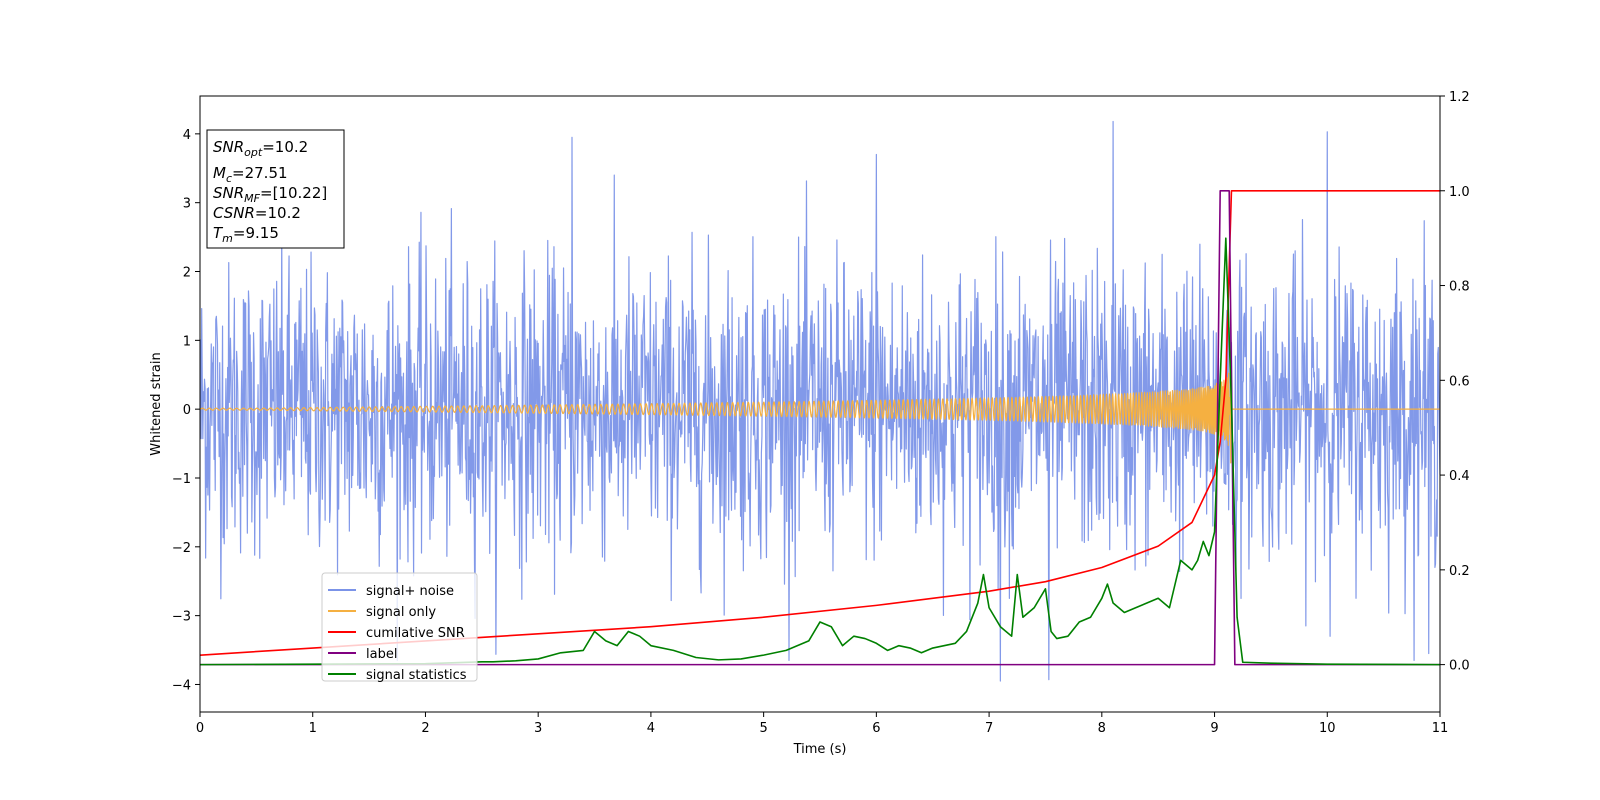 The image size is (1600, 800). Describe the element at coordinates (763, 728) in the screenshot. I see `x-tick-label: 5` at that location.